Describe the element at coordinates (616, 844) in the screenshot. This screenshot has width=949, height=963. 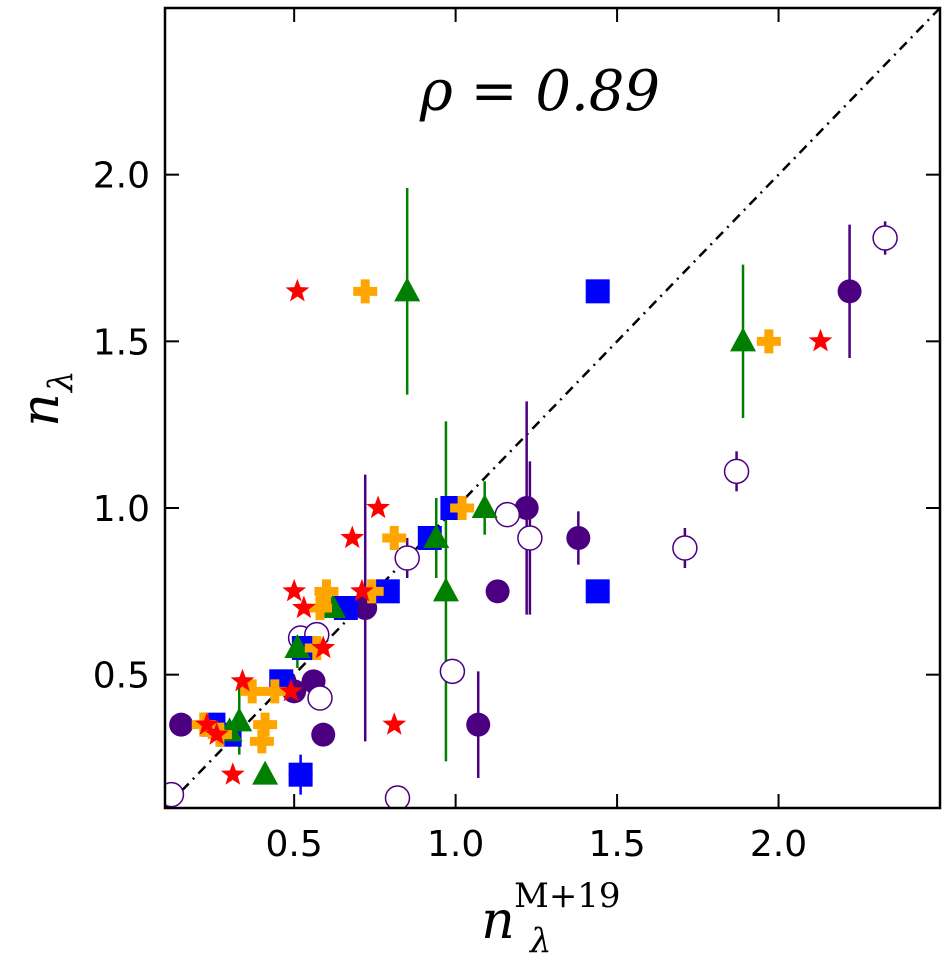
I see `x-tick-label: 1.5` at that location.